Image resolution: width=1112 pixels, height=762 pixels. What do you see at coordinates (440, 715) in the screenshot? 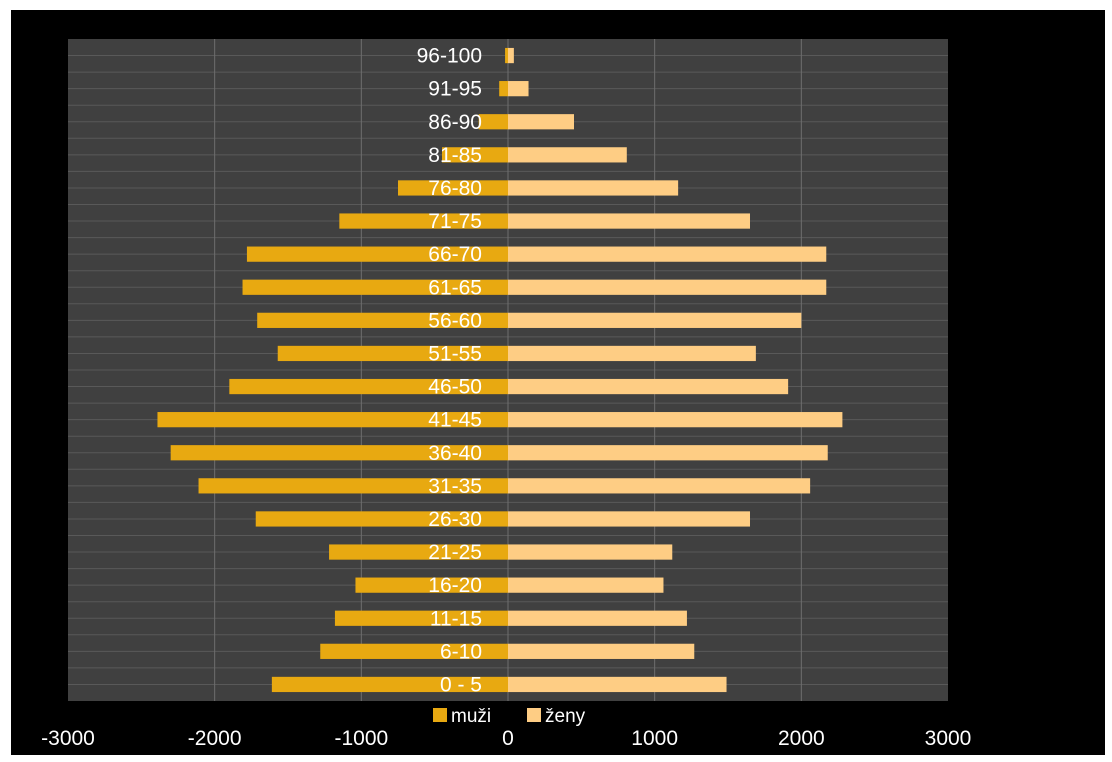
I see `legend-swatch-muzi` at bounding box center [440, 715].